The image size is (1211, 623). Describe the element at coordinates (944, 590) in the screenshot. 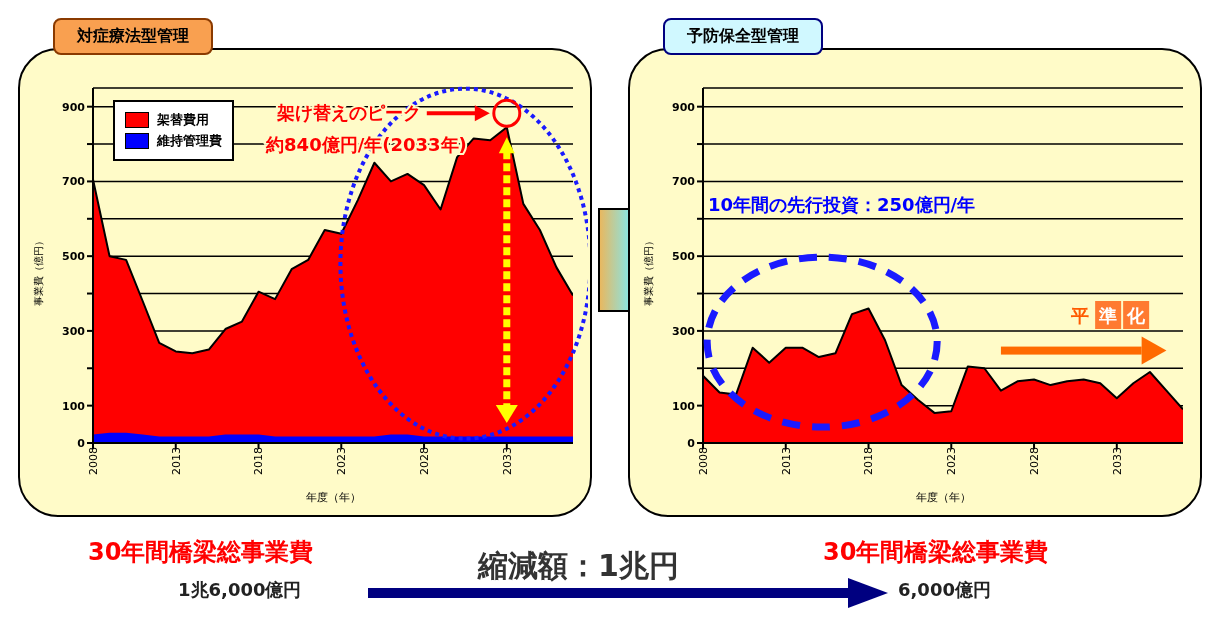

I see `text: 6,000億円` at that location.